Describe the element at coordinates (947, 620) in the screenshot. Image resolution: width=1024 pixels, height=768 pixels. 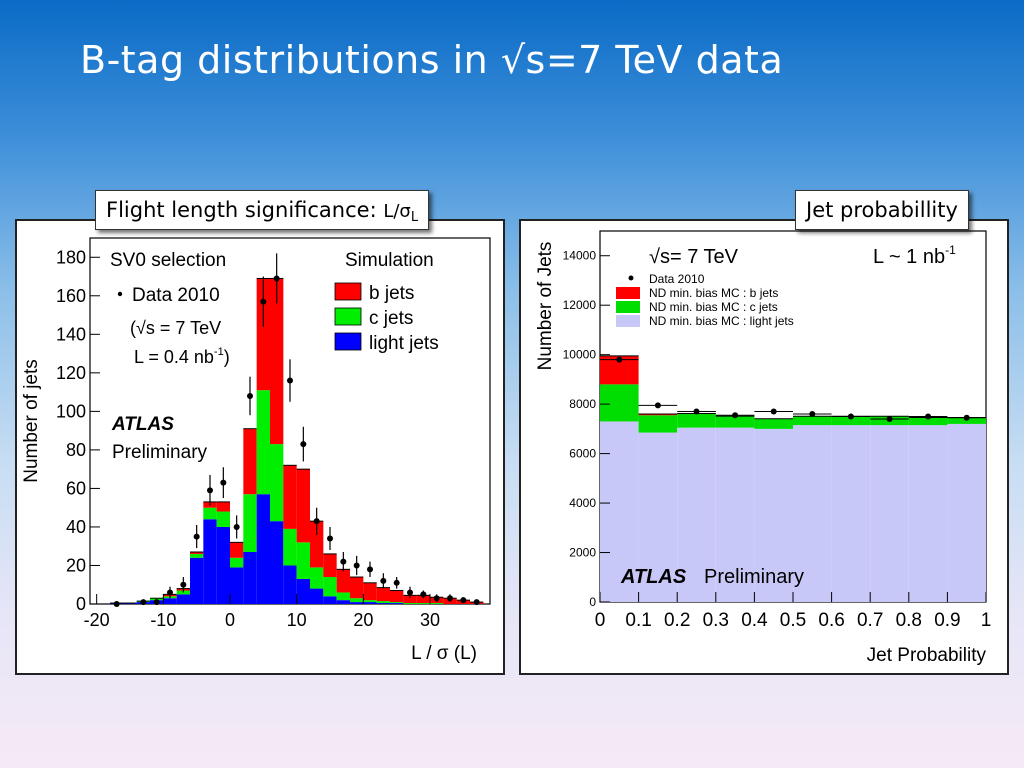
I see `right-x-tick-label: 0.9` at that location.